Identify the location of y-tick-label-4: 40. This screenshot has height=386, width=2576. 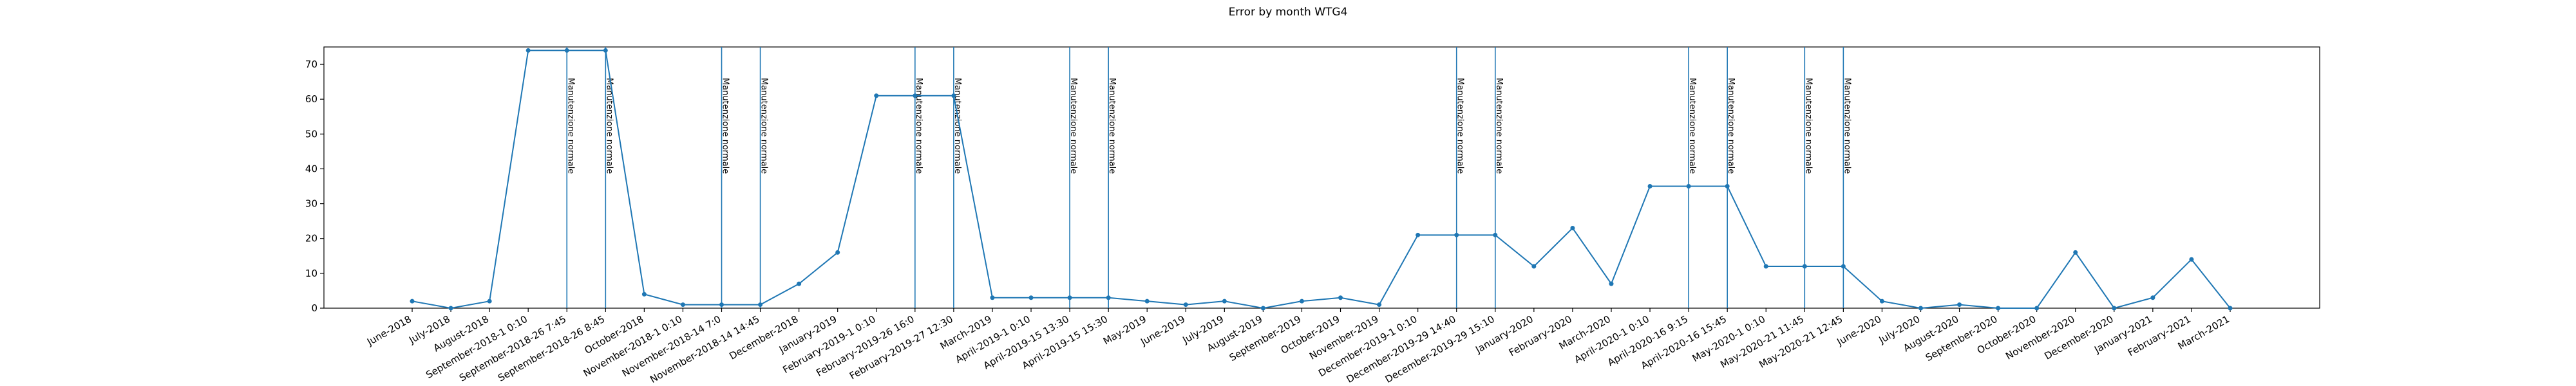
(311, 168).